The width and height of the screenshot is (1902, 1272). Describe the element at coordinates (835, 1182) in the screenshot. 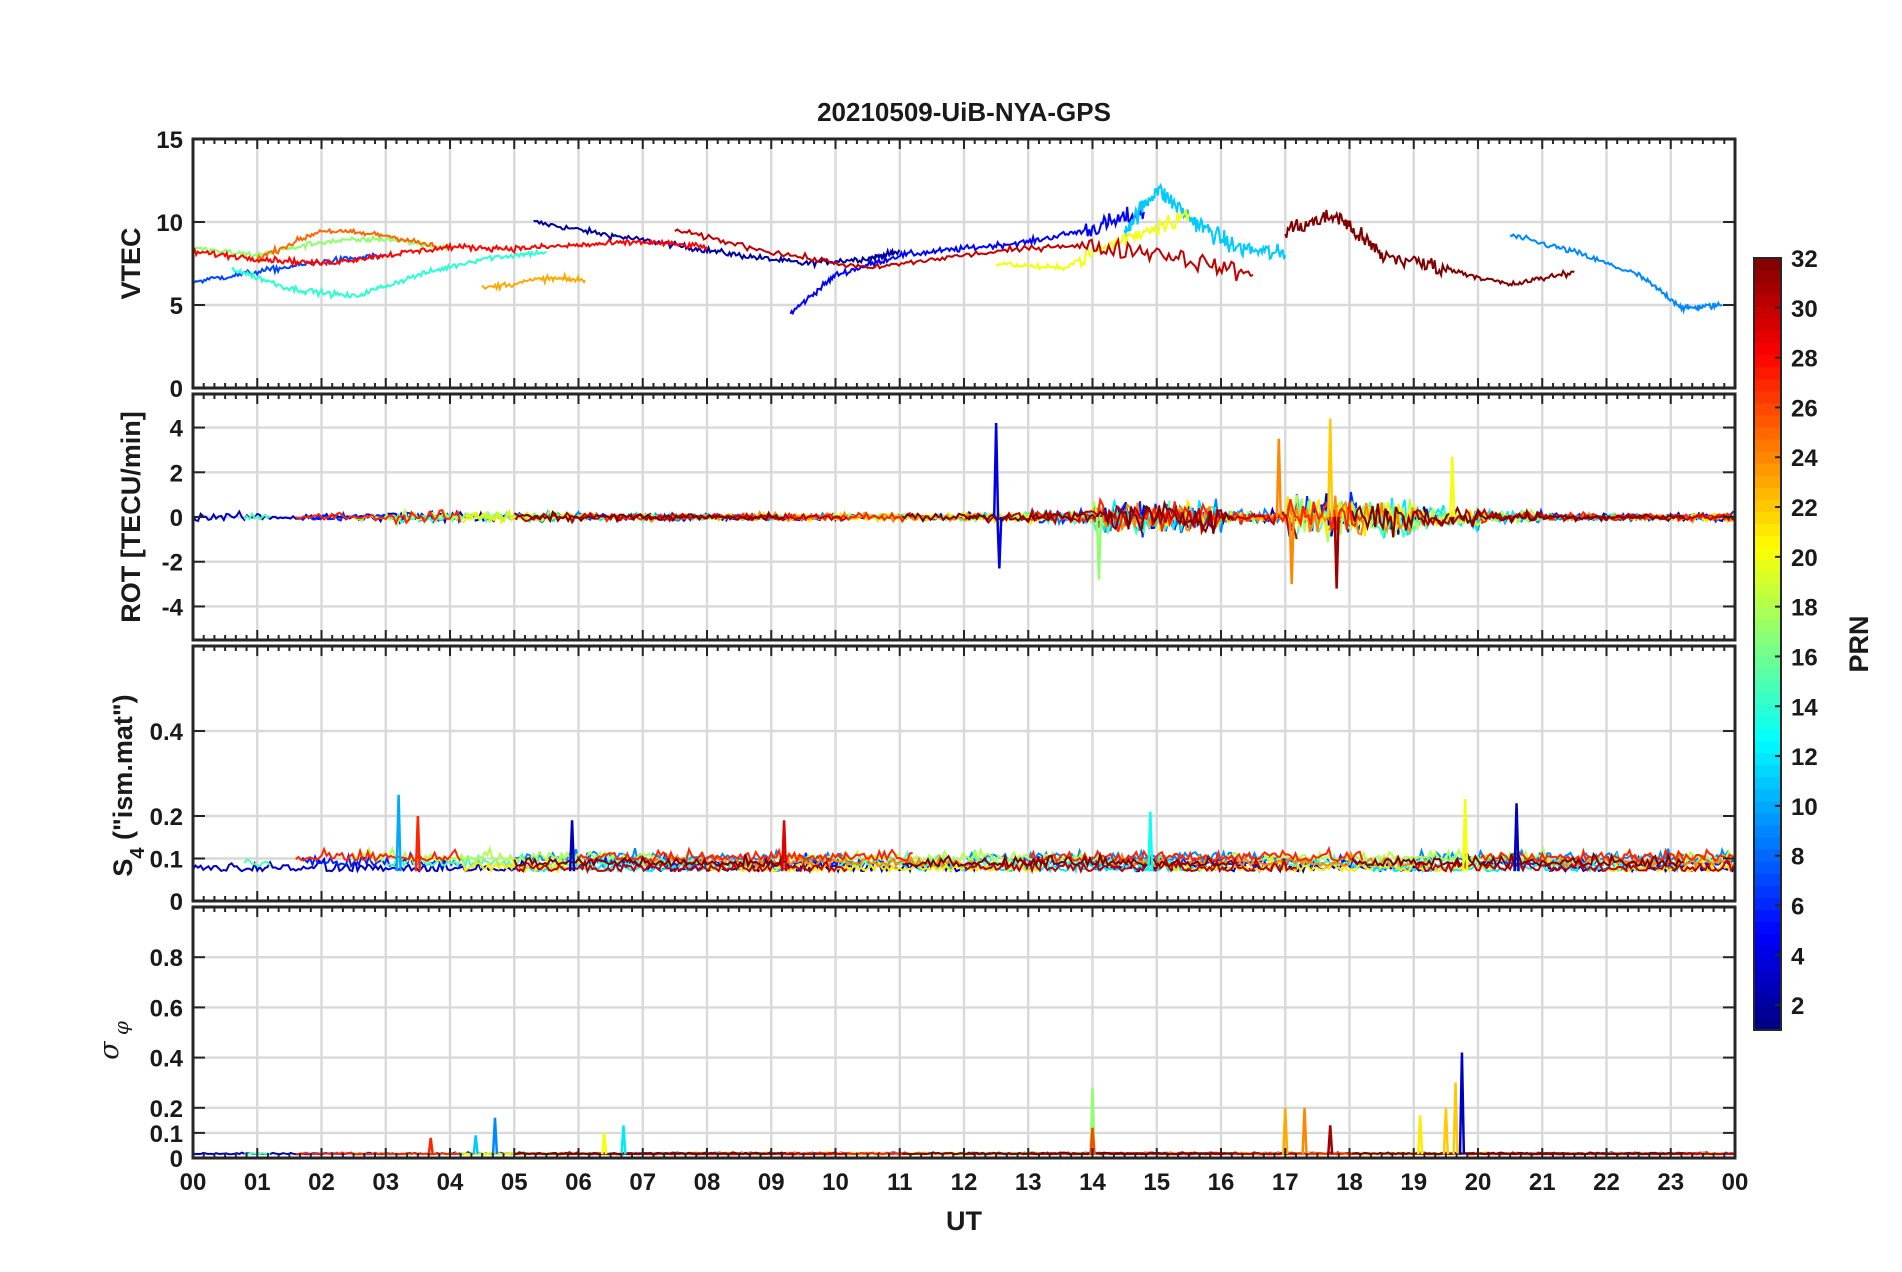

I see `x-tick-label: 10` at that location.